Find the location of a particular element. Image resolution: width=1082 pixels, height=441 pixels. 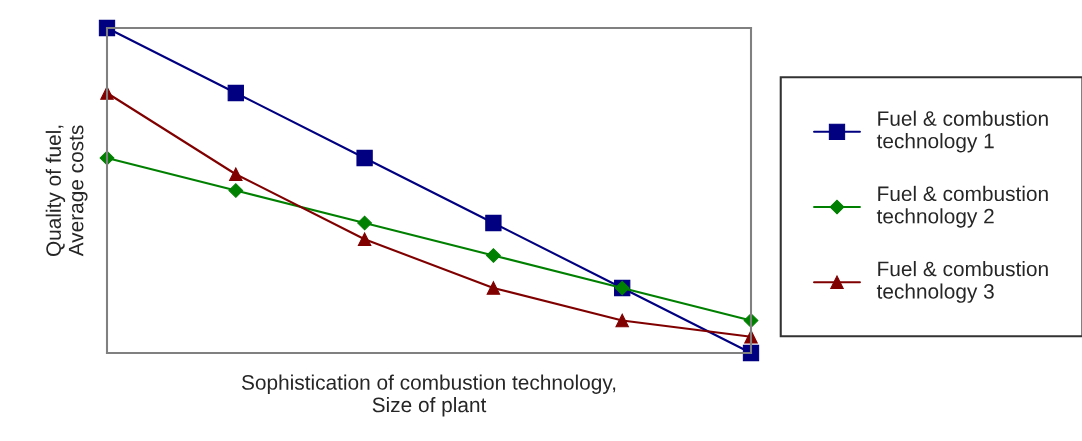

x-axis-title: Sophistication of combustion technology, Size of plant is located at coordinates (428, 395).